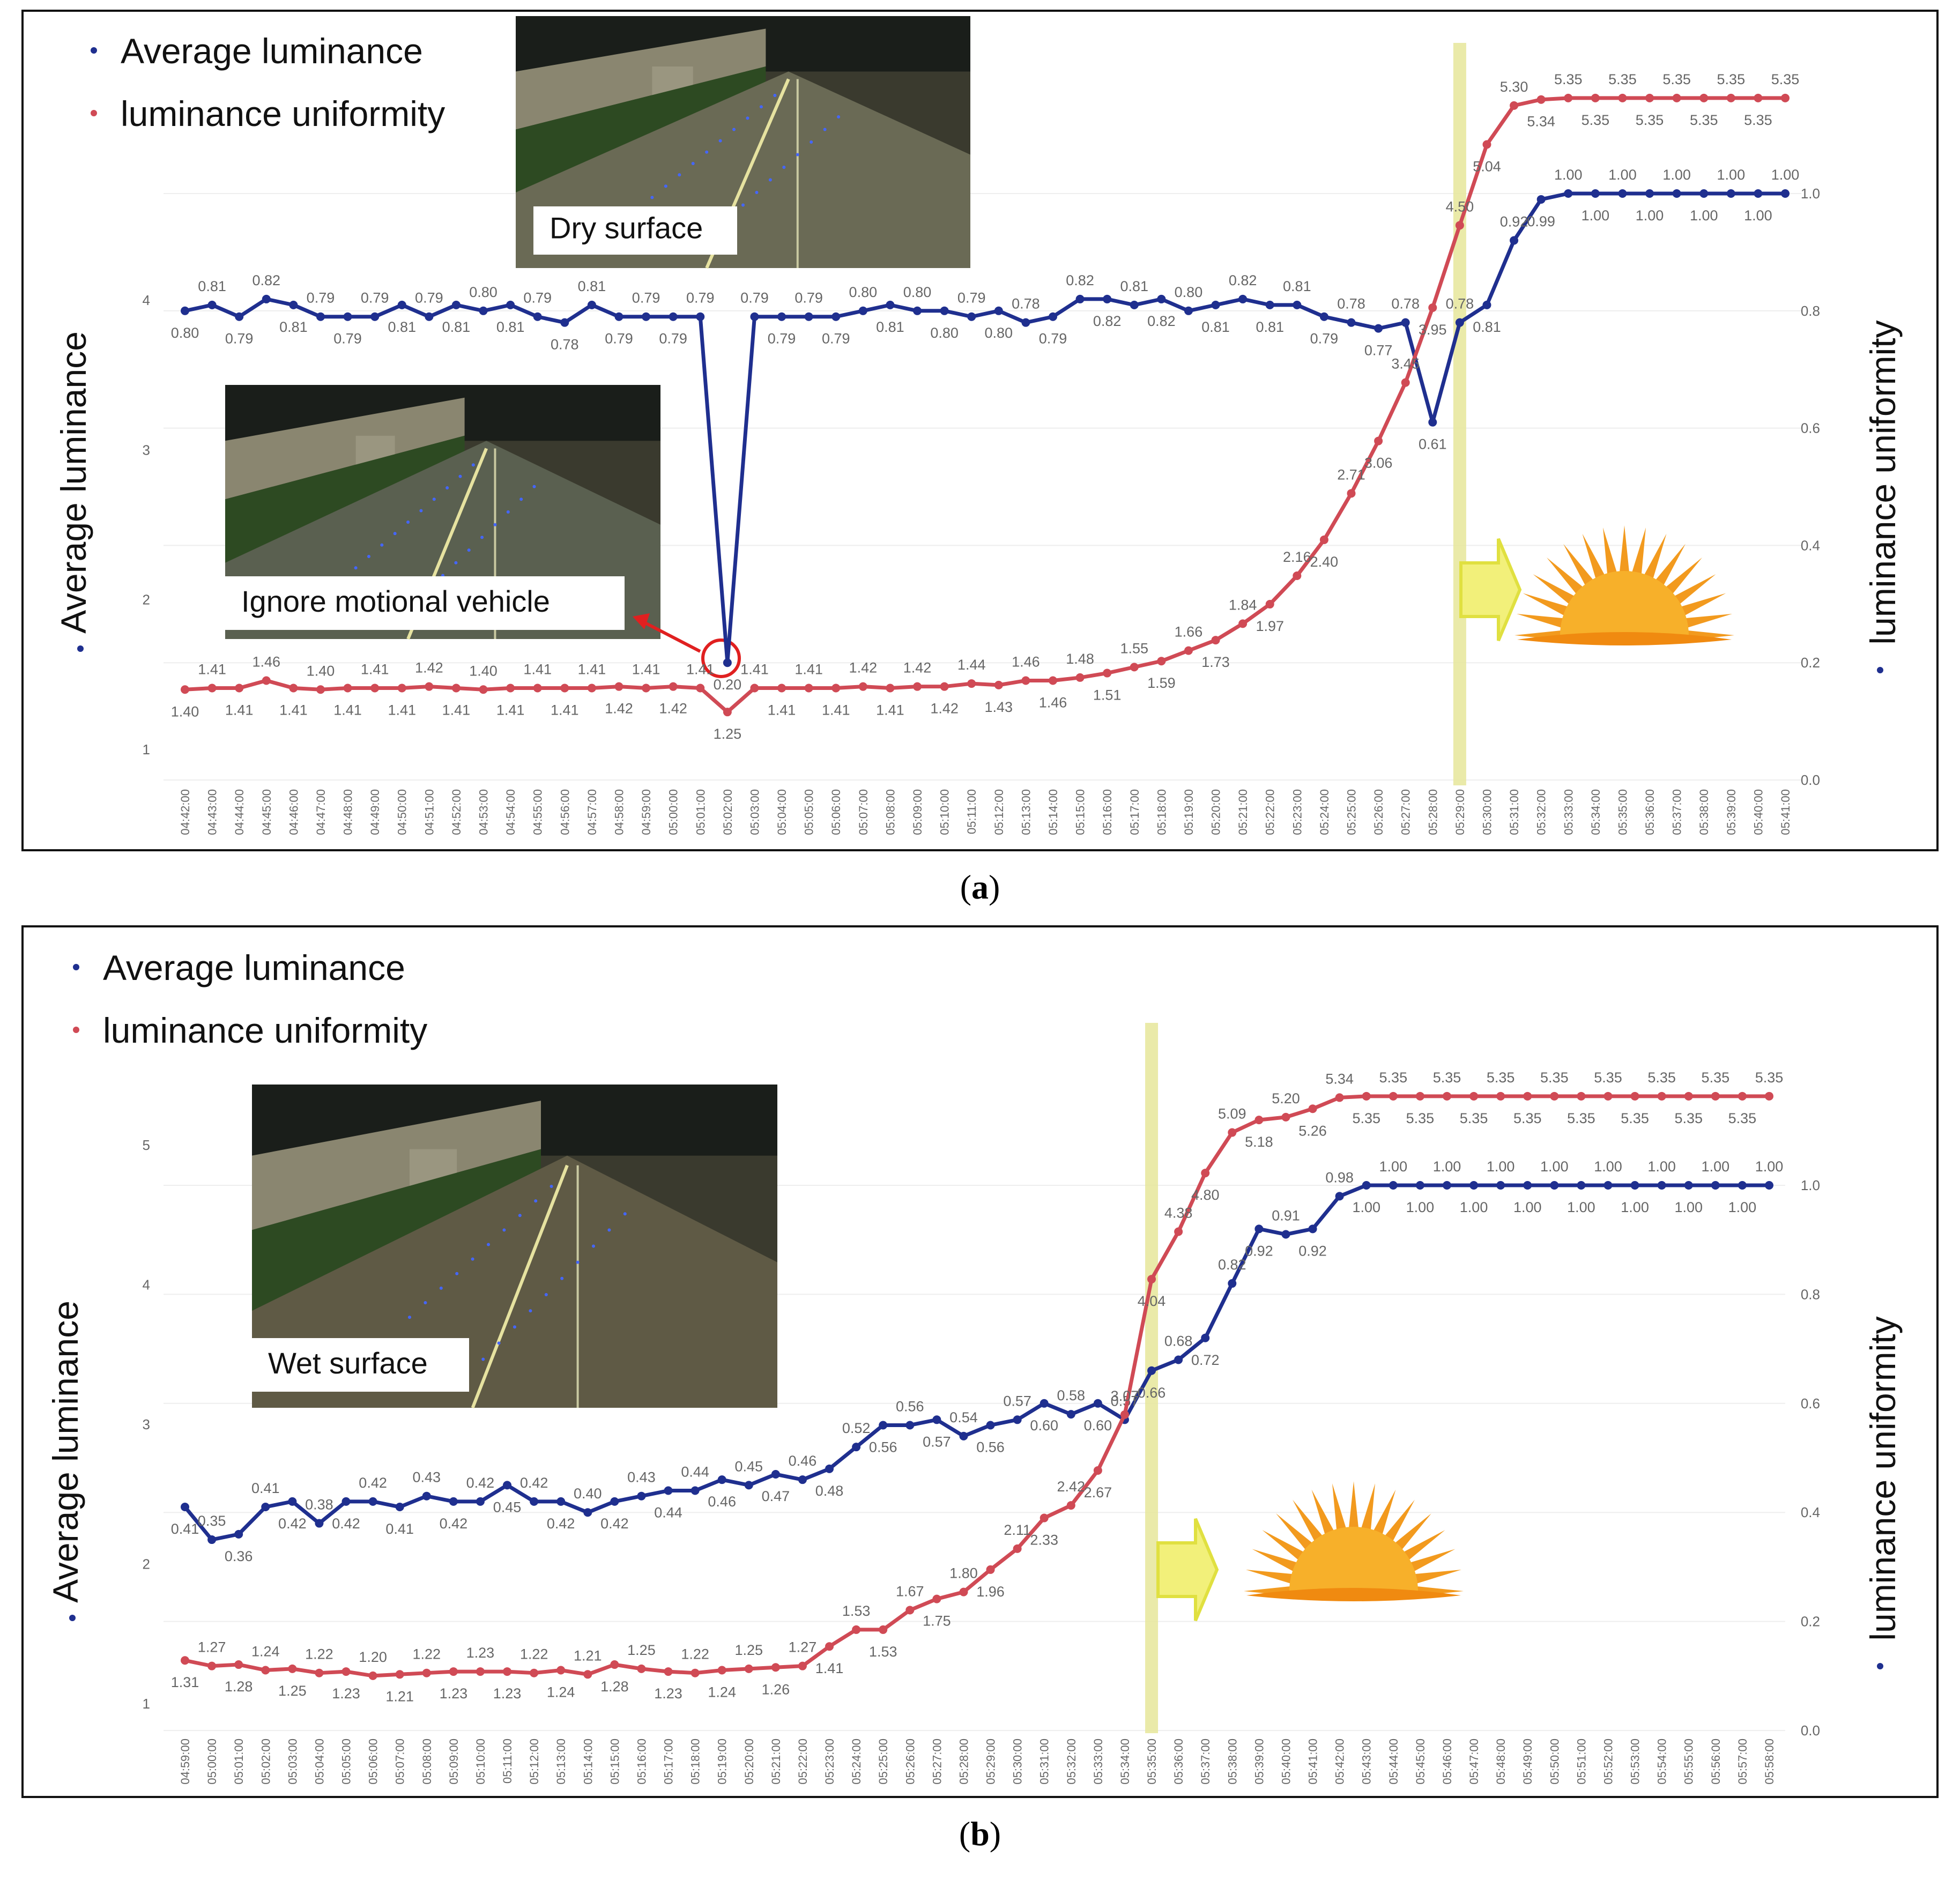 The width and height of the screenshot is (1960, 1879). Describe the element at coordinates (743, 142) in the screenshot. I see `road-photo: Dry surface` at that location.